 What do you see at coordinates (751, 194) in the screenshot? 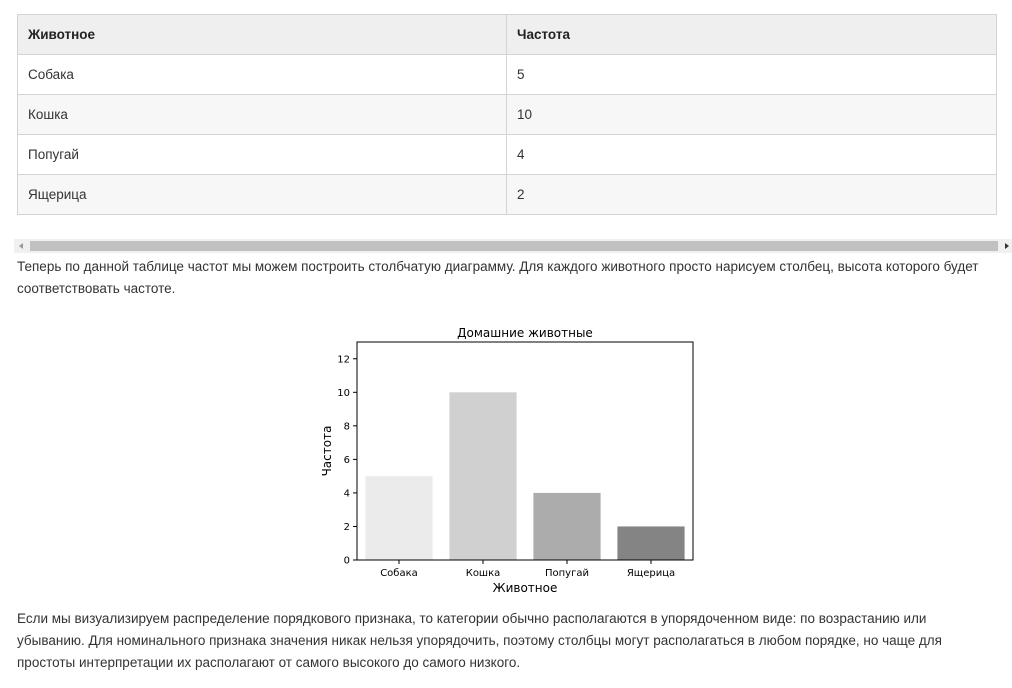
I see `cell-frequency: 2` at bounding box center [751, 194].